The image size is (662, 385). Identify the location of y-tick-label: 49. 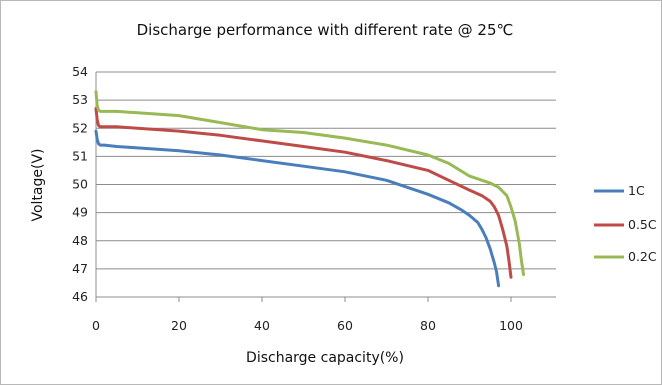
(80, 212).